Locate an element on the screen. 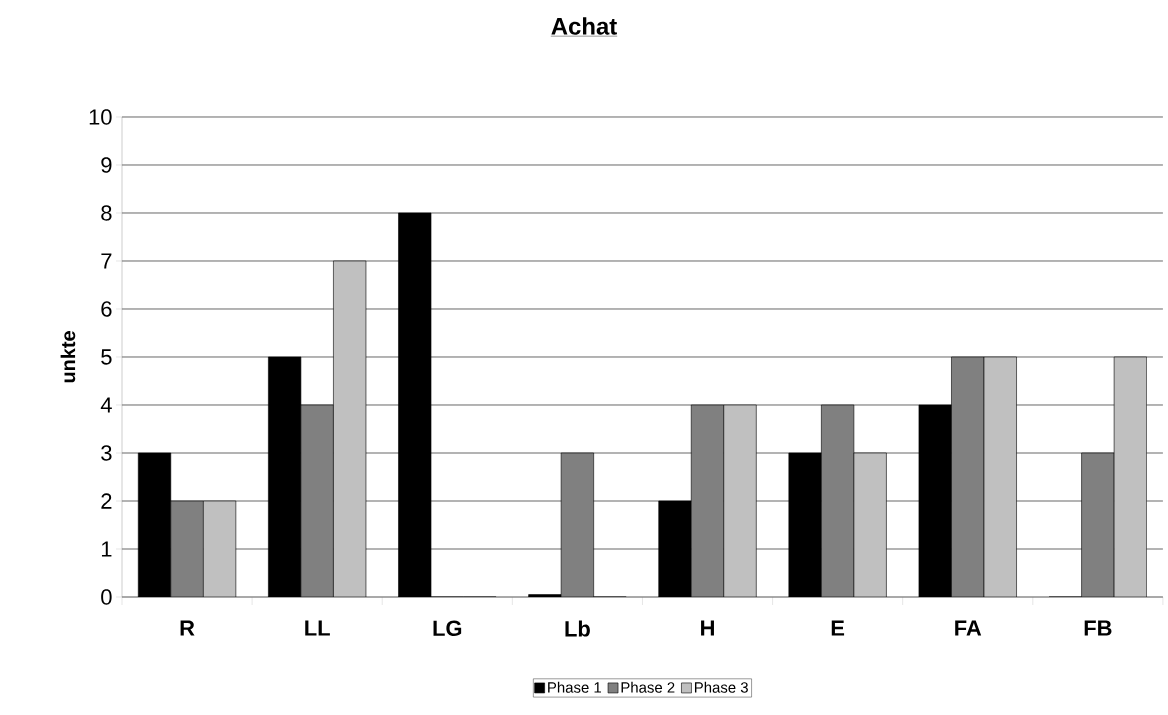 The width and height of the screenshot is (1168, 715). y-tick-label: 1 is located at coordinates (106, 549).